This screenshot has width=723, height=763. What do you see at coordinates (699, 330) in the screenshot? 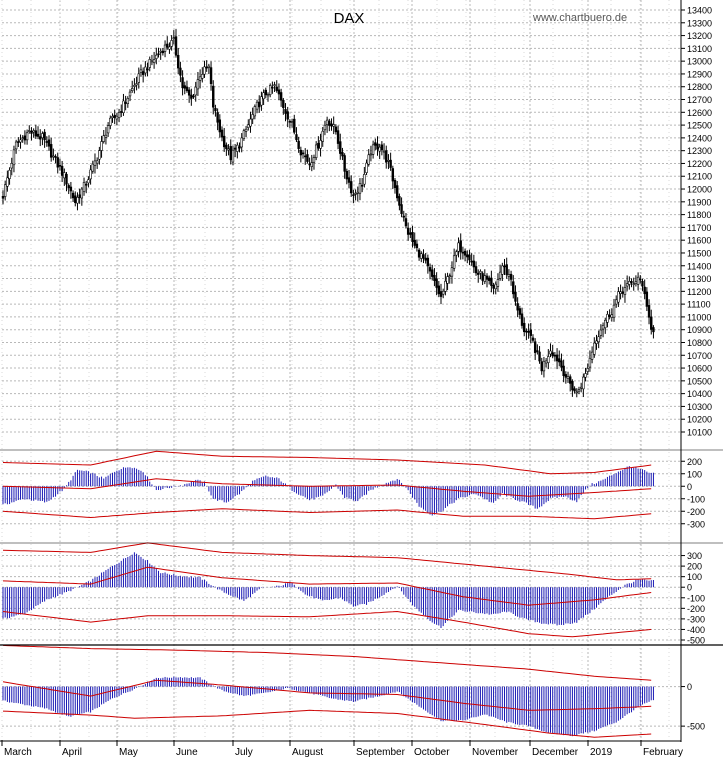
I see `price-tick-label: 10900` at bounding box center [699, 330].